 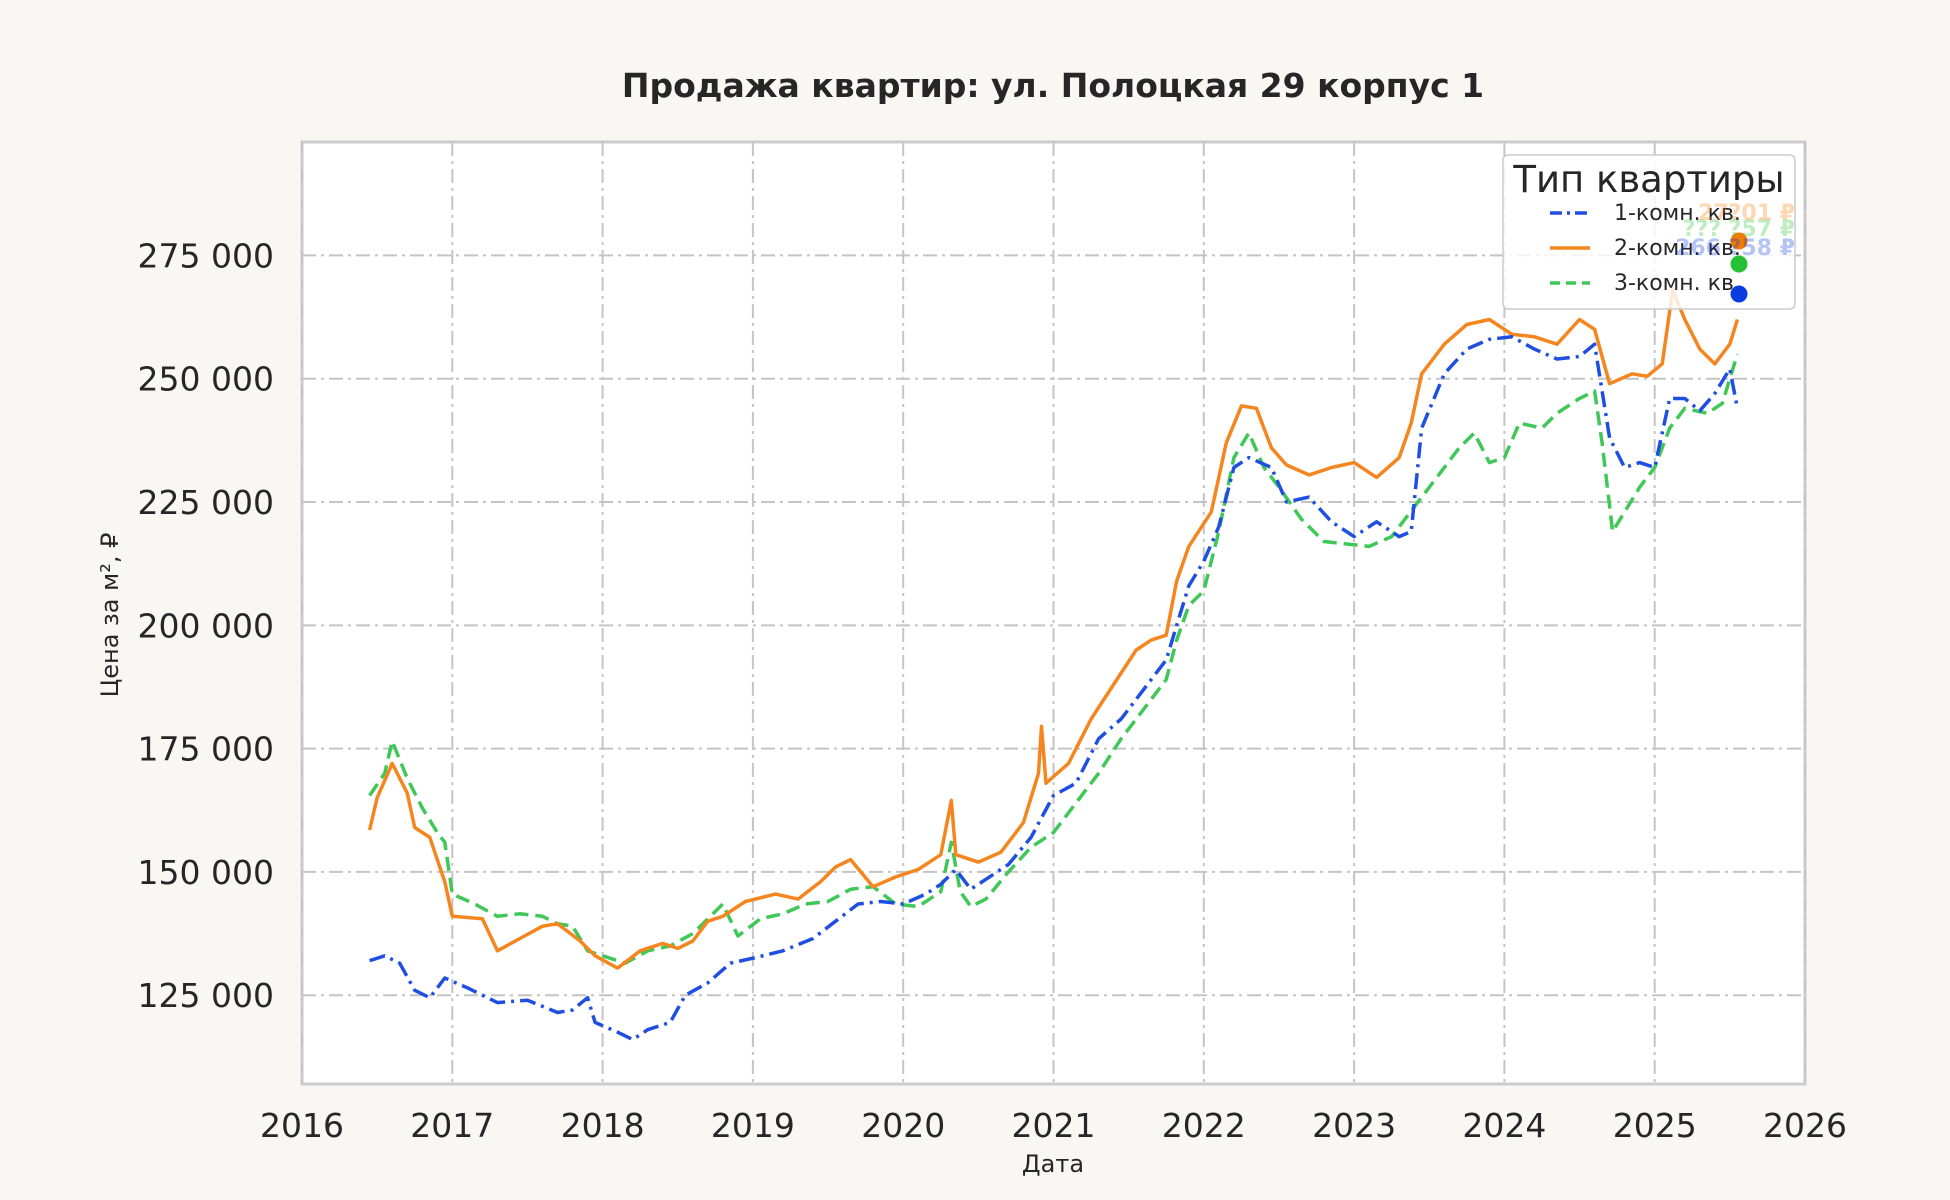 I want to click on y-tick-label: 175 000, so click(x=206, y=749).